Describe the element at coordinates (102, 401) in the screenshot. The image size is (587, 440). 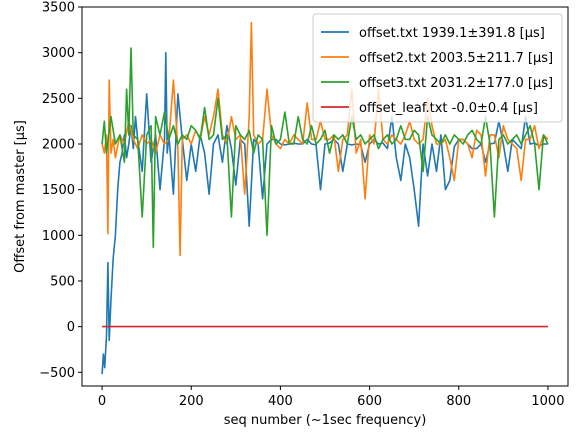
I see `x-tick-label: 0` at that location.